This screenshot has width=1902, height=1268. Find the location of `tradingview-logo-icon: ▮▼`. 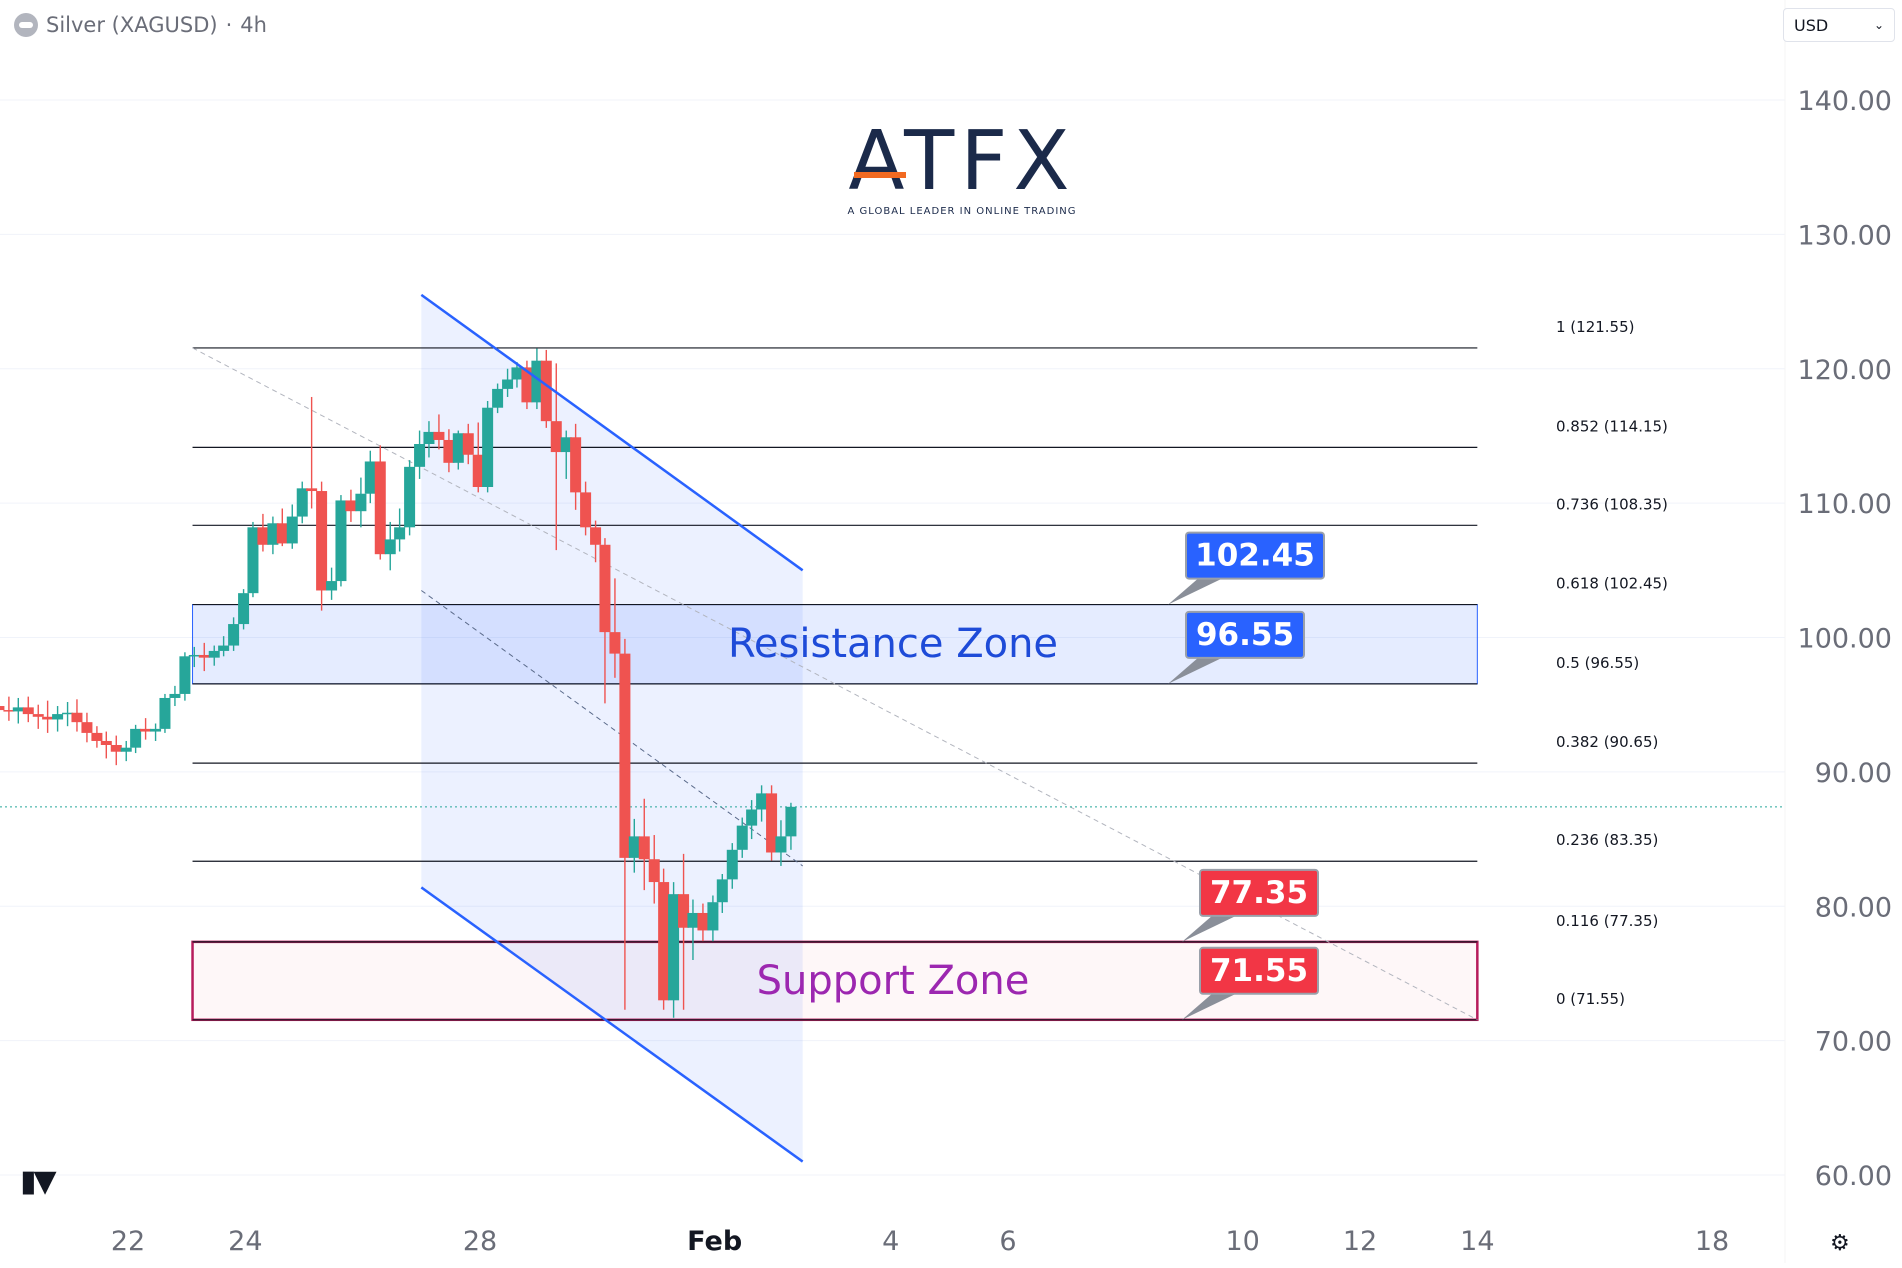

tradingview-logo-icon: ▮▼ is located at coordinates (38, 1181).